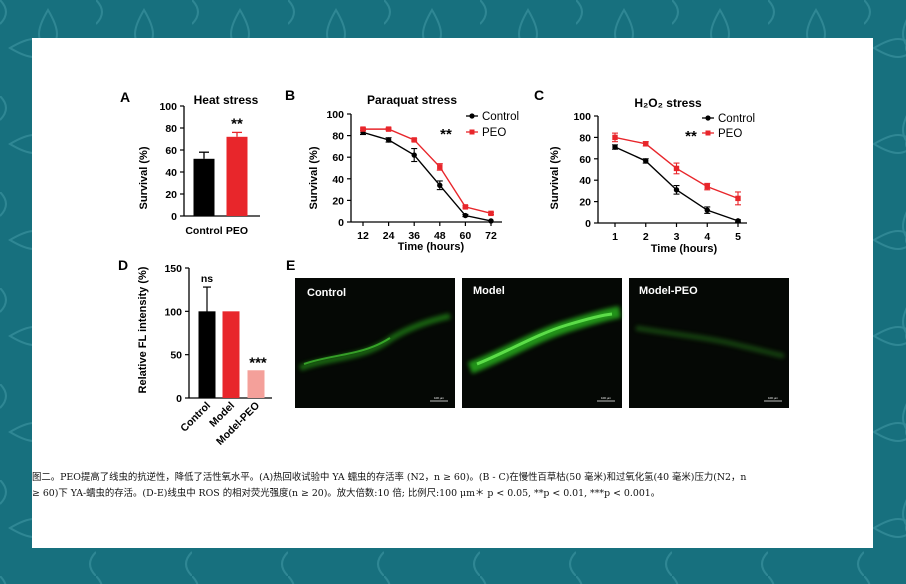 The width and height of the screenshot is (906, 584). I want to click on worm-highlight, so click(347, 351).